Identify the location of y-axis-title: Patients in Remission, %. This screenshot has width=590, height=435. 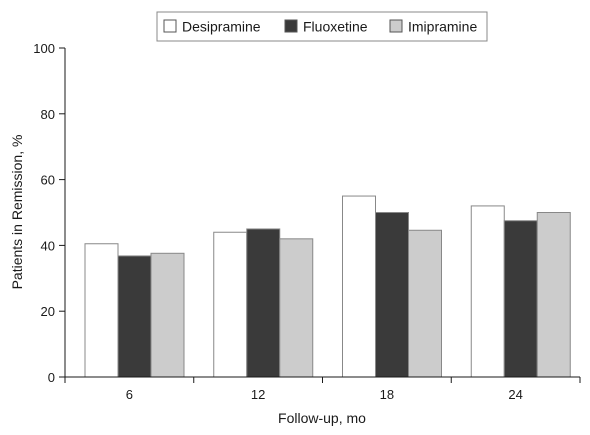
(17, 212).